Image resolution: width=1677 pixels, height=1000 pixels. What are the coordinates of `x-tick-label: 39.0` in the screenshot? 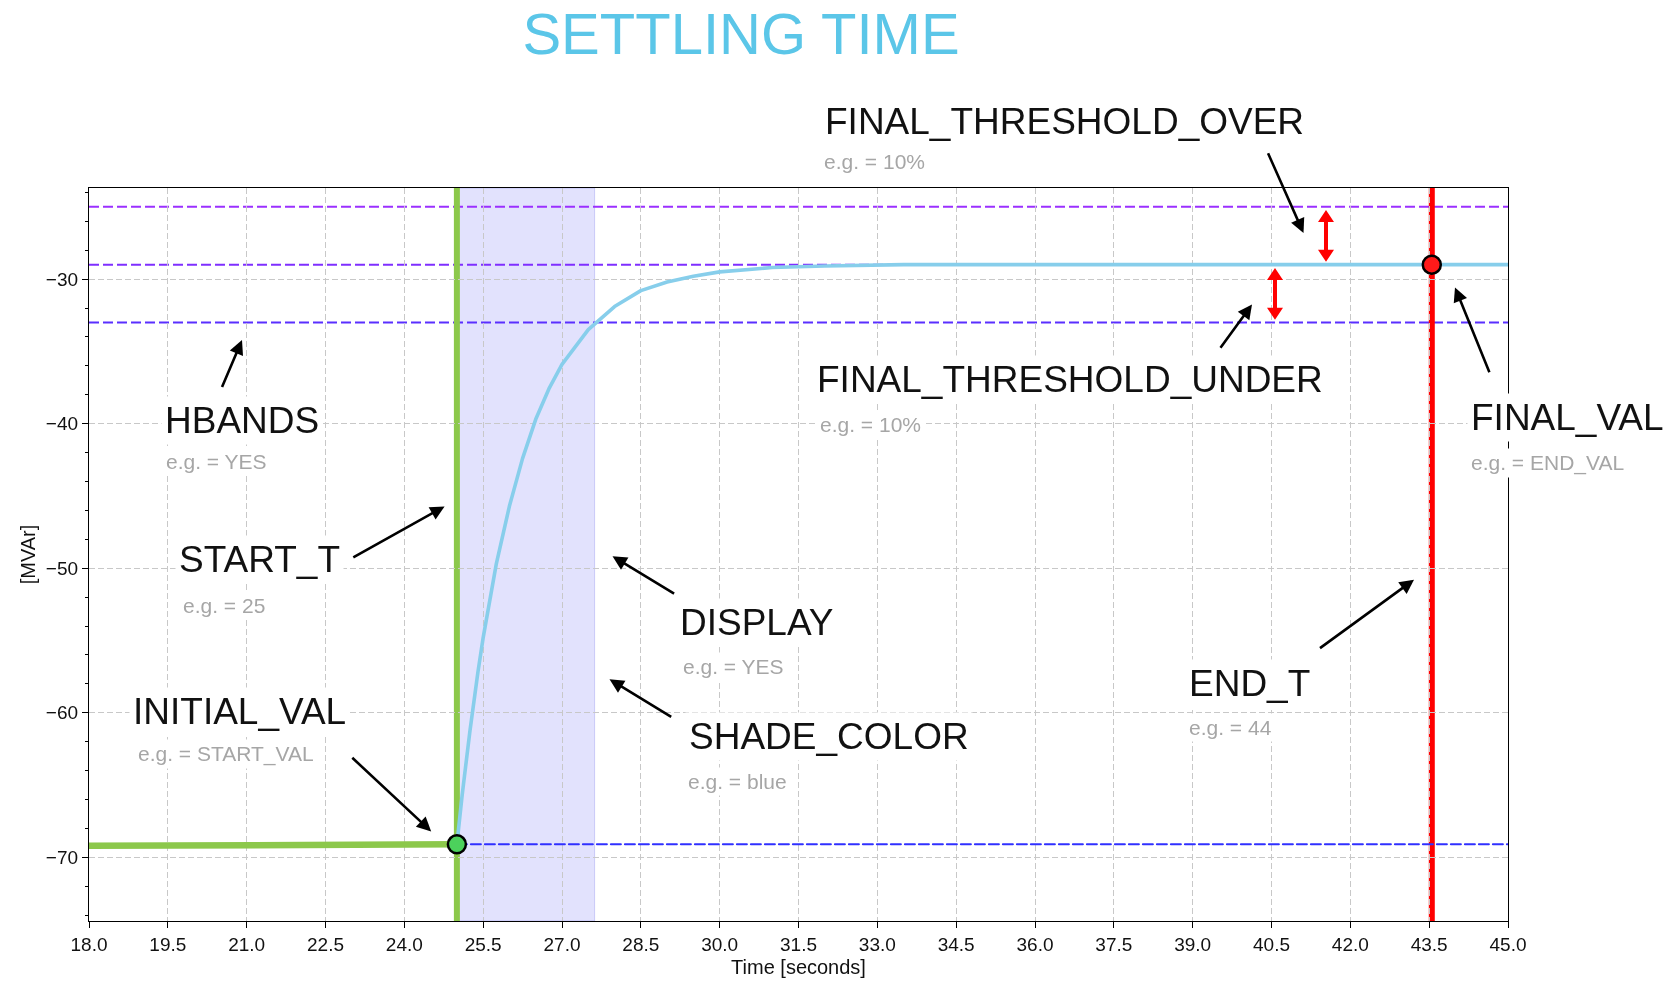 It's located at (1193, 944).